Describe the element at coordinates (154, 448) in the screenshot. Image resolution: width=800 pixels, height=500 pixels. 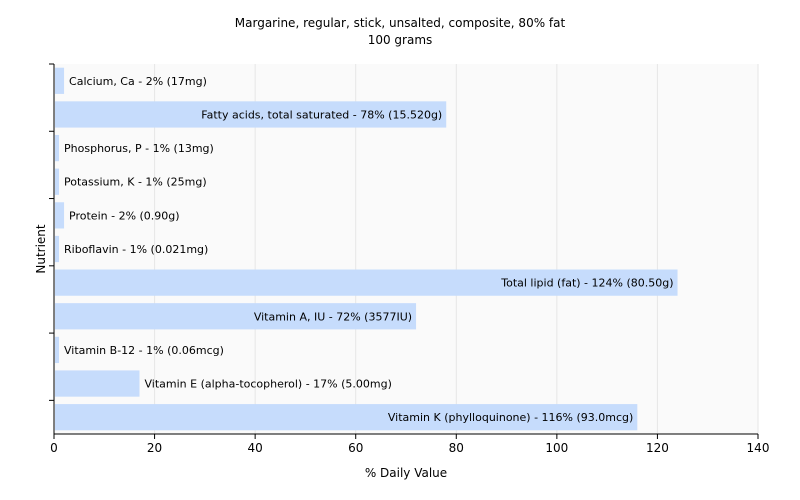
I see `x-tick-label: 20` at that location.